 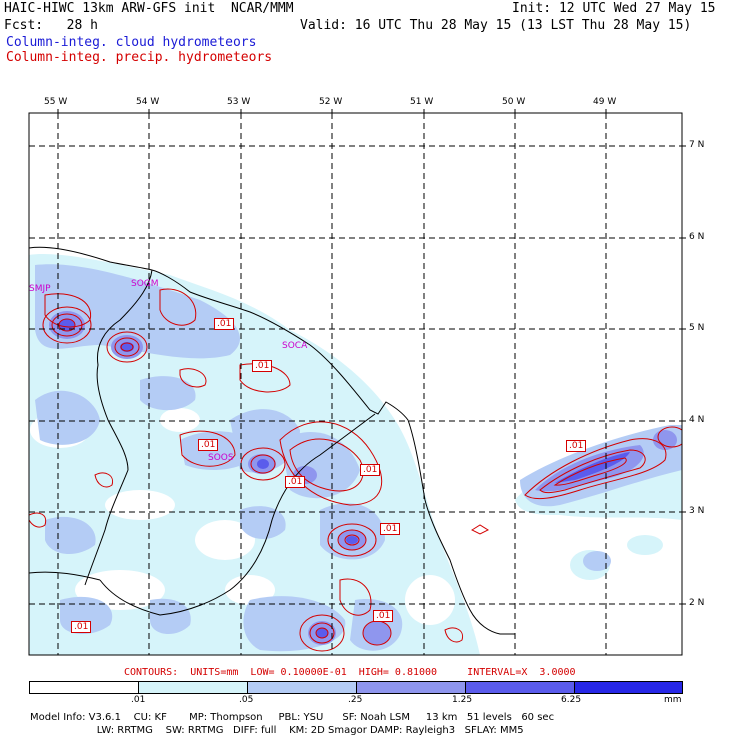 I want to click on precip-field-title: Column-integ. precip. hydrometeors, so click(x=139, y=57).